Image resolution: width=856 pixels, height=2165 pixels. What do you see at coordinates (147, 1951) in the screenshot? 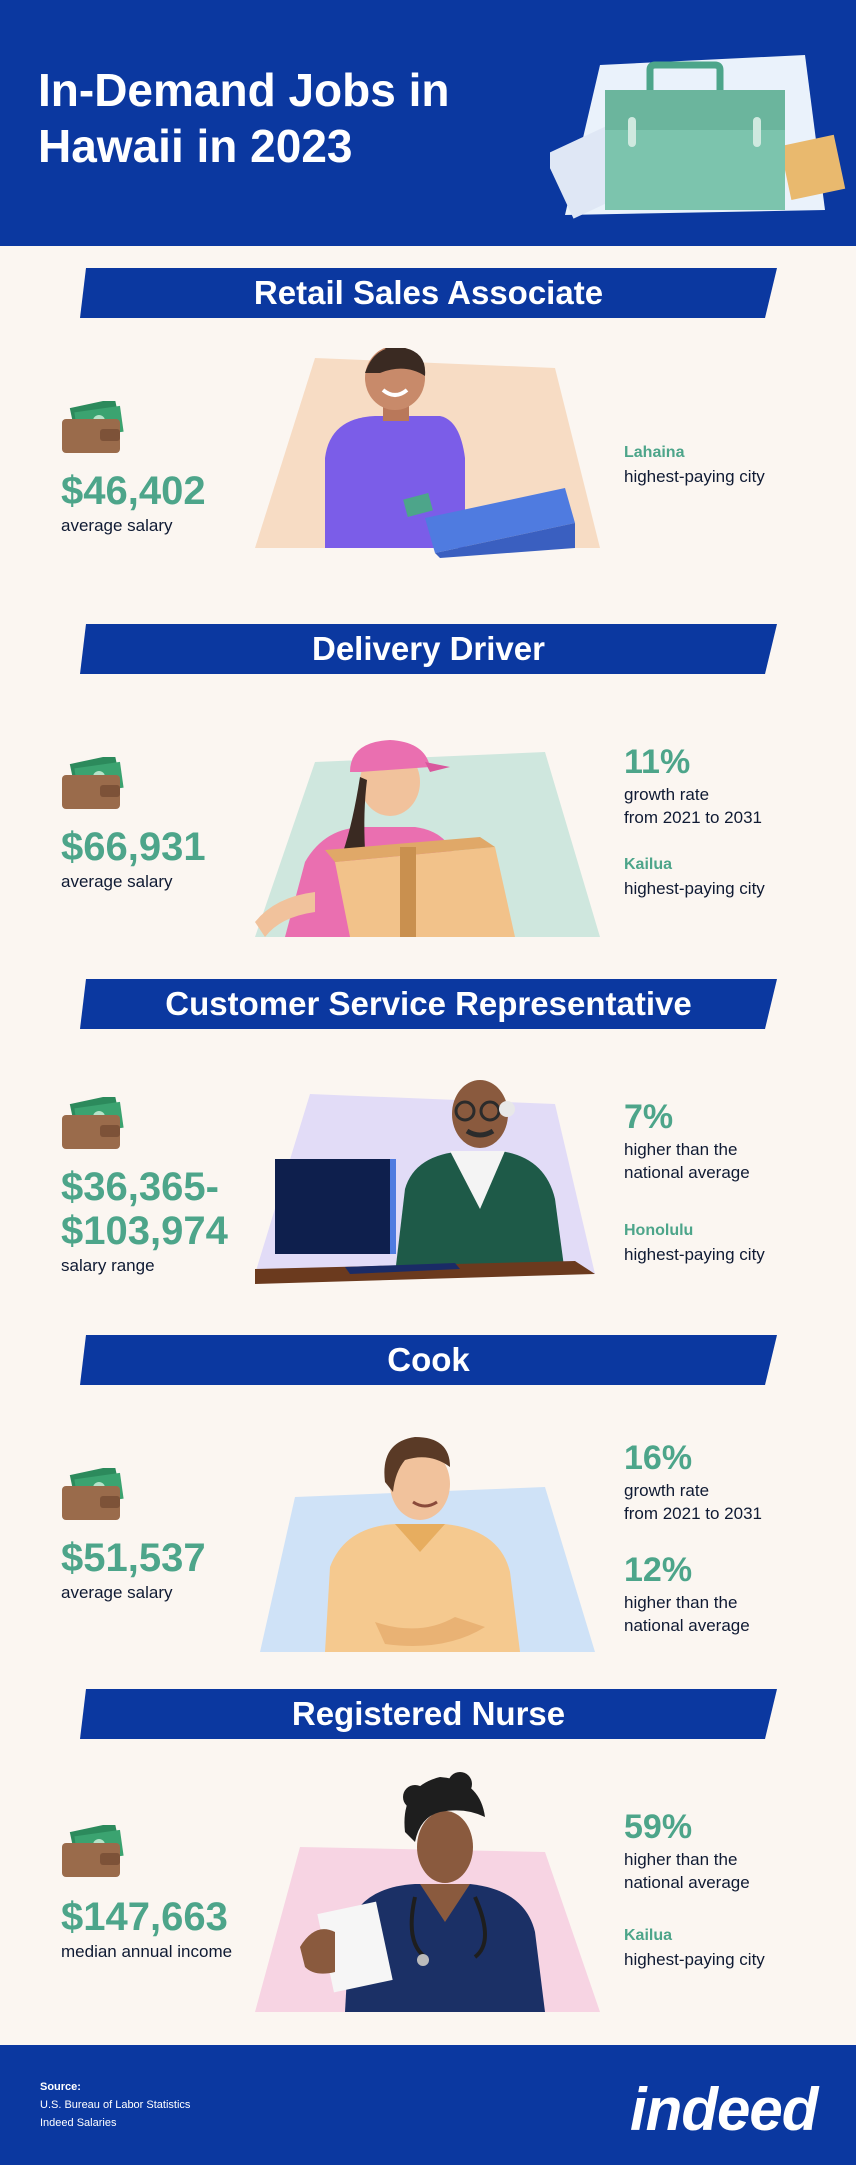
I see `salary-caption: median annual income` at bounding box center [147, 1951].